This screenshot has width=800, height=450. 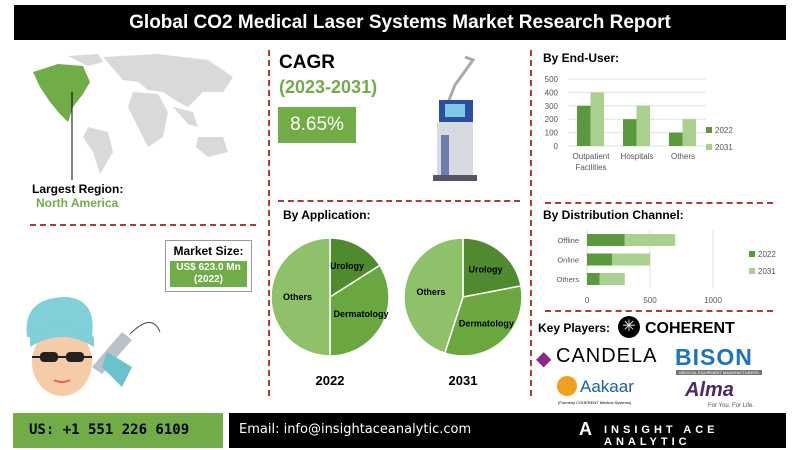 What do you see at coordinates (714, 357) in the screenshot?
I see `bison-logo: BISON` at bounding box center [714, 357].